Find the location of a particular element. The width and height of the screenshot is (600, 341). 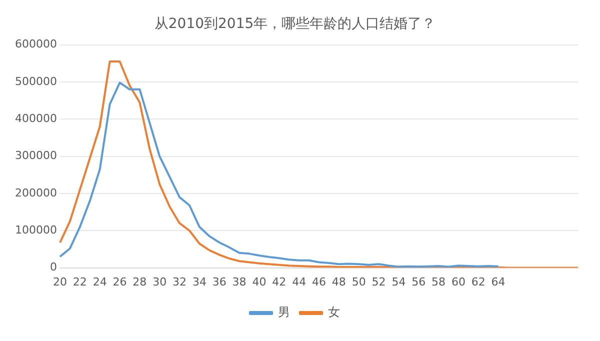

x-tick-label: 30 is located at coordinates (159, 281).